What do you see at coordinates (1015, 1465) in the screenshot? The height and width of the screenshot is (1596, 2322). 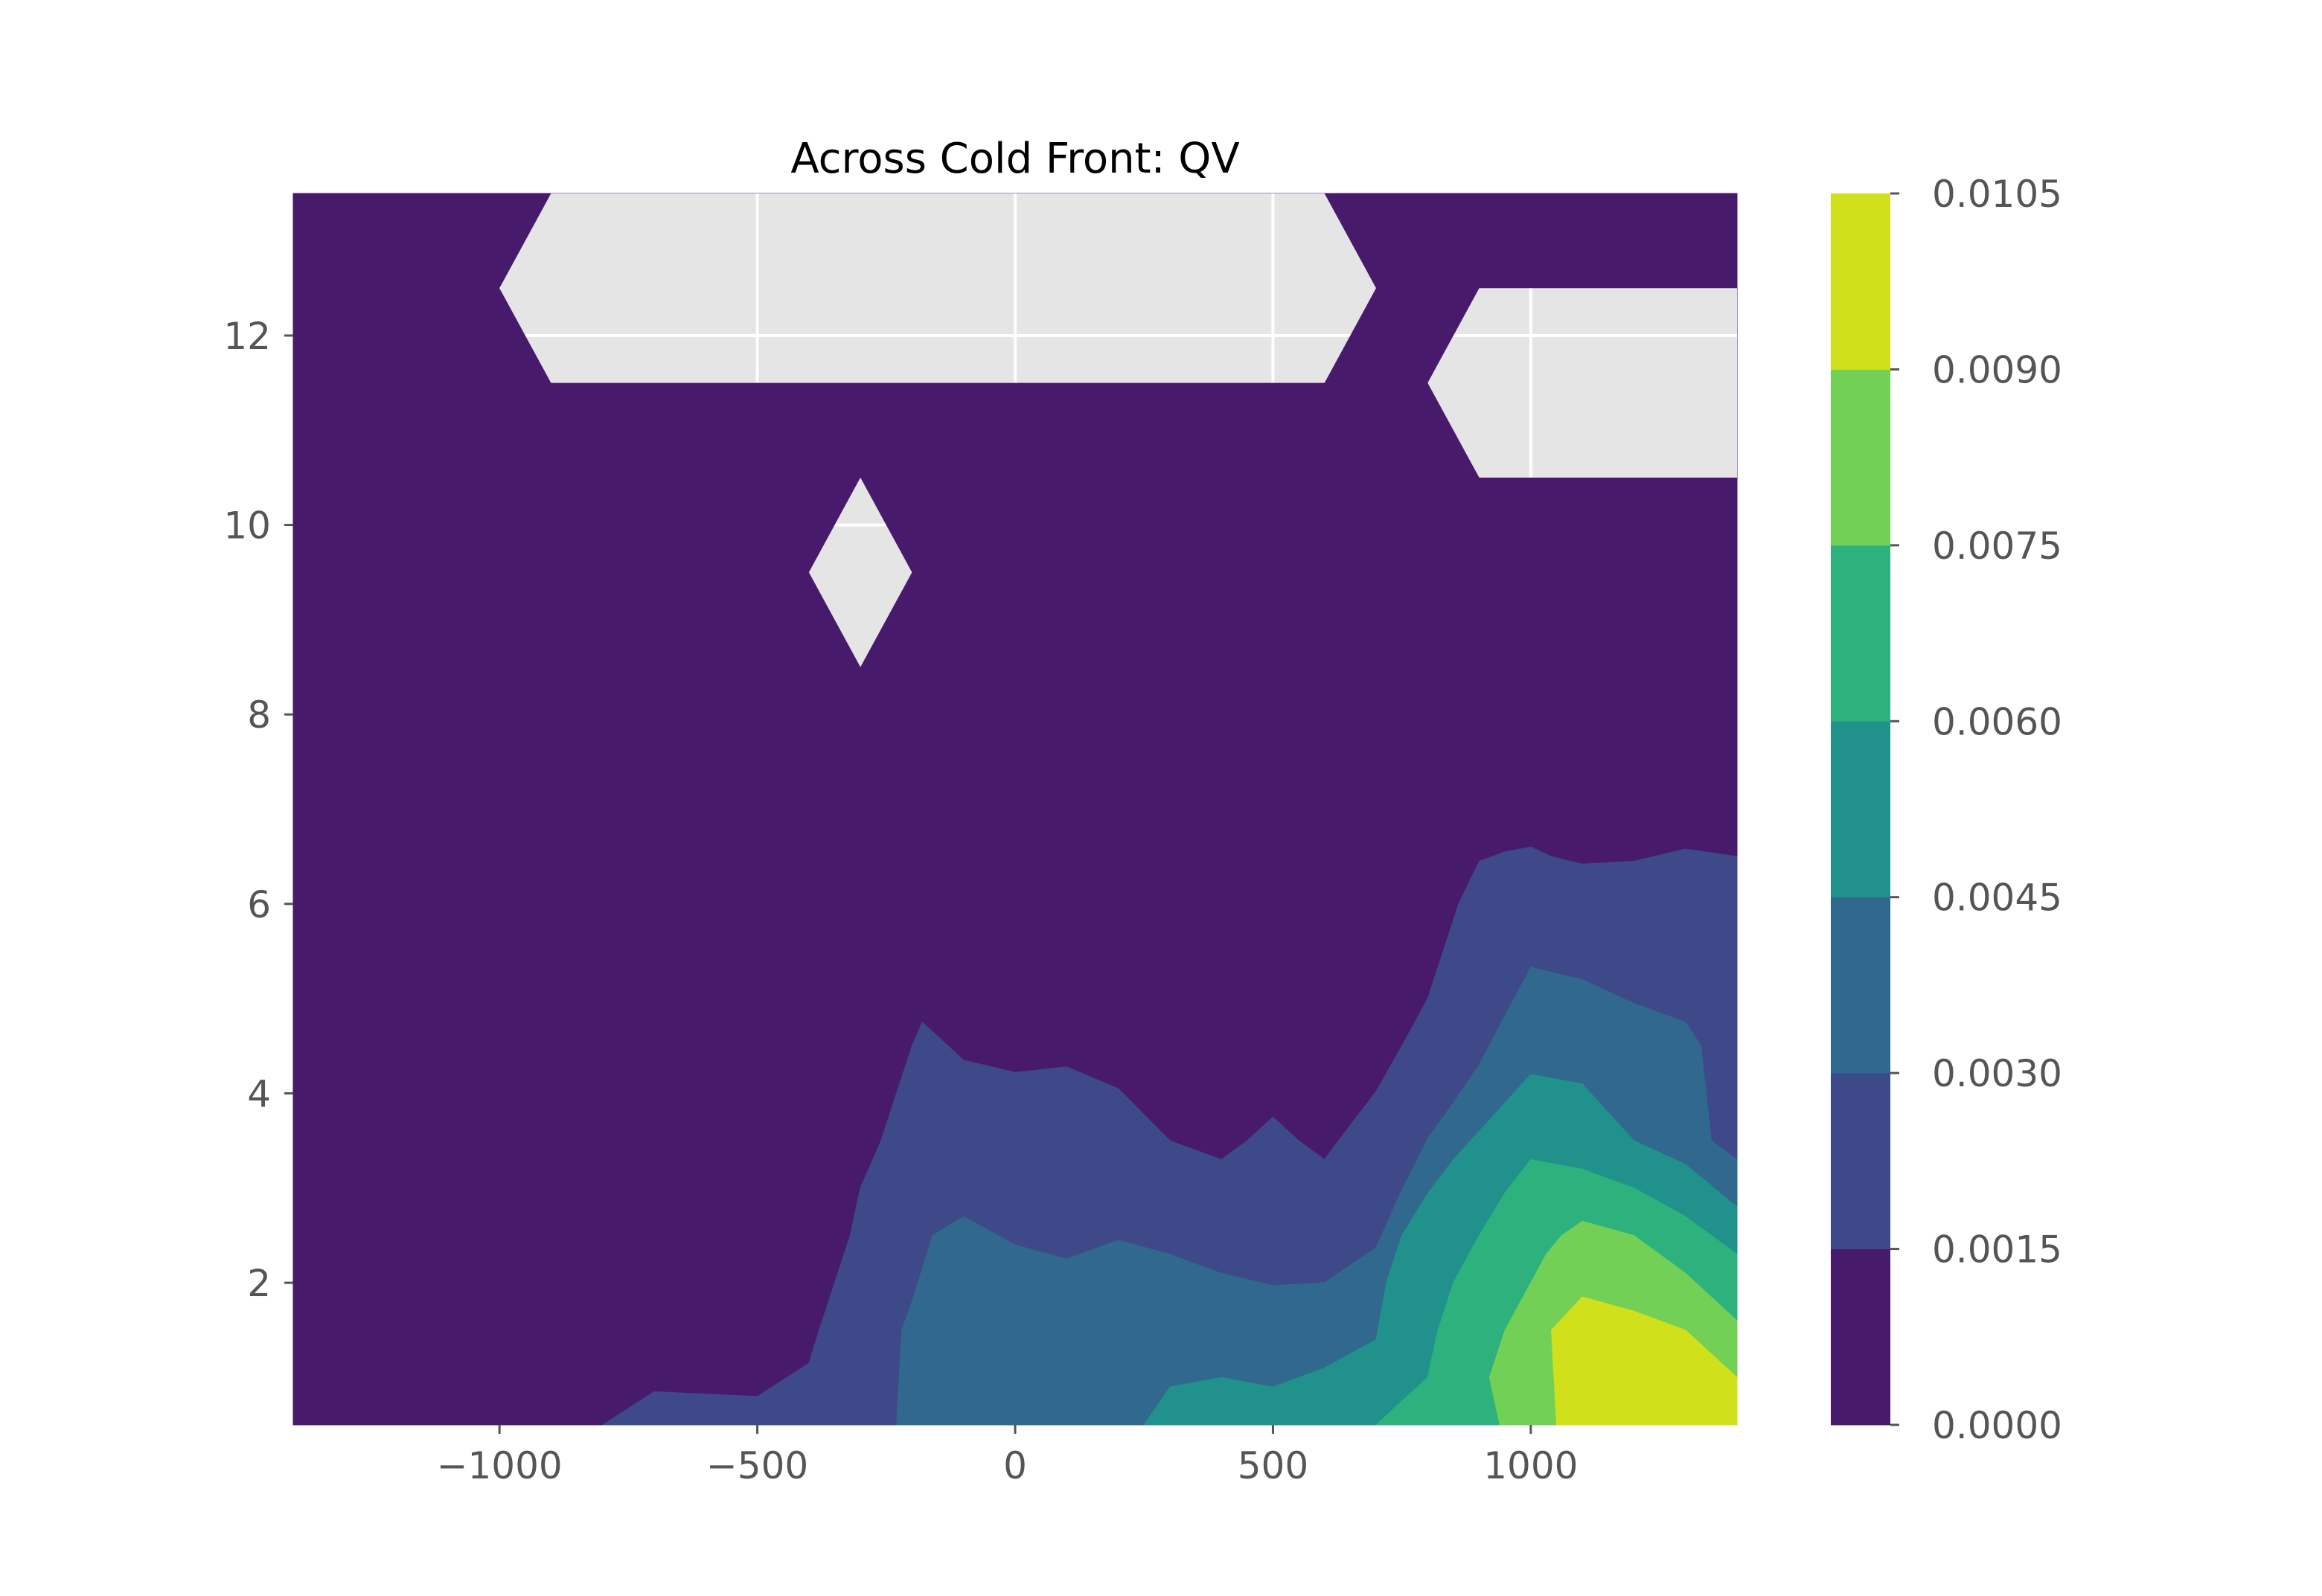 I see `x-tick-label-2: 0` at bounding box center [1015, 1465].